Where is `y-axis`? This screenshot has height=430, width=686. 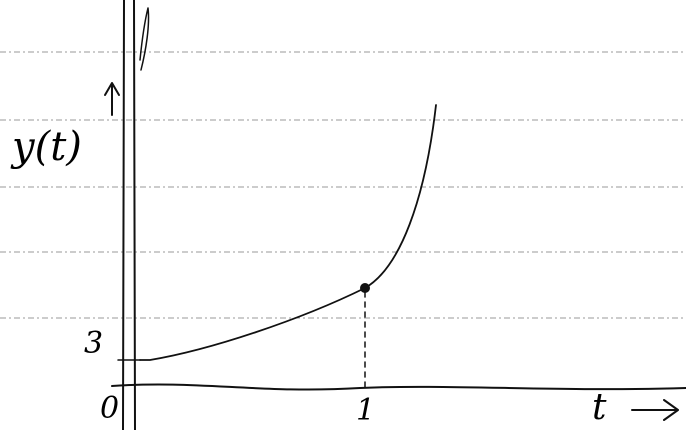
y-axis is located at coordinates (136, 215).